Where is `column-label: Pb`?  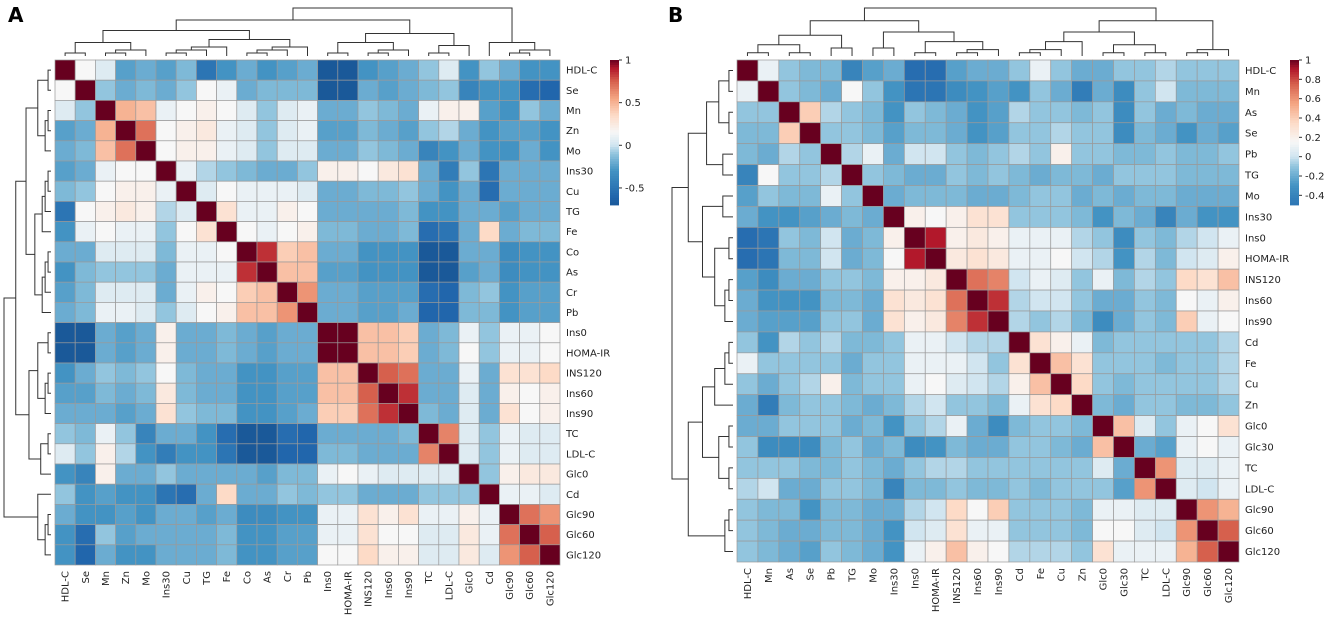
column-label: Pb is located at coordinates (832, 574).